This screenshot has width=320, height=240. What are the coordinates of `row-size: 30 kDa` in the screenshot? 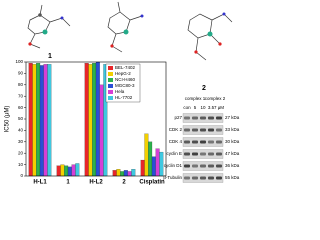 It's located at (232, 141).